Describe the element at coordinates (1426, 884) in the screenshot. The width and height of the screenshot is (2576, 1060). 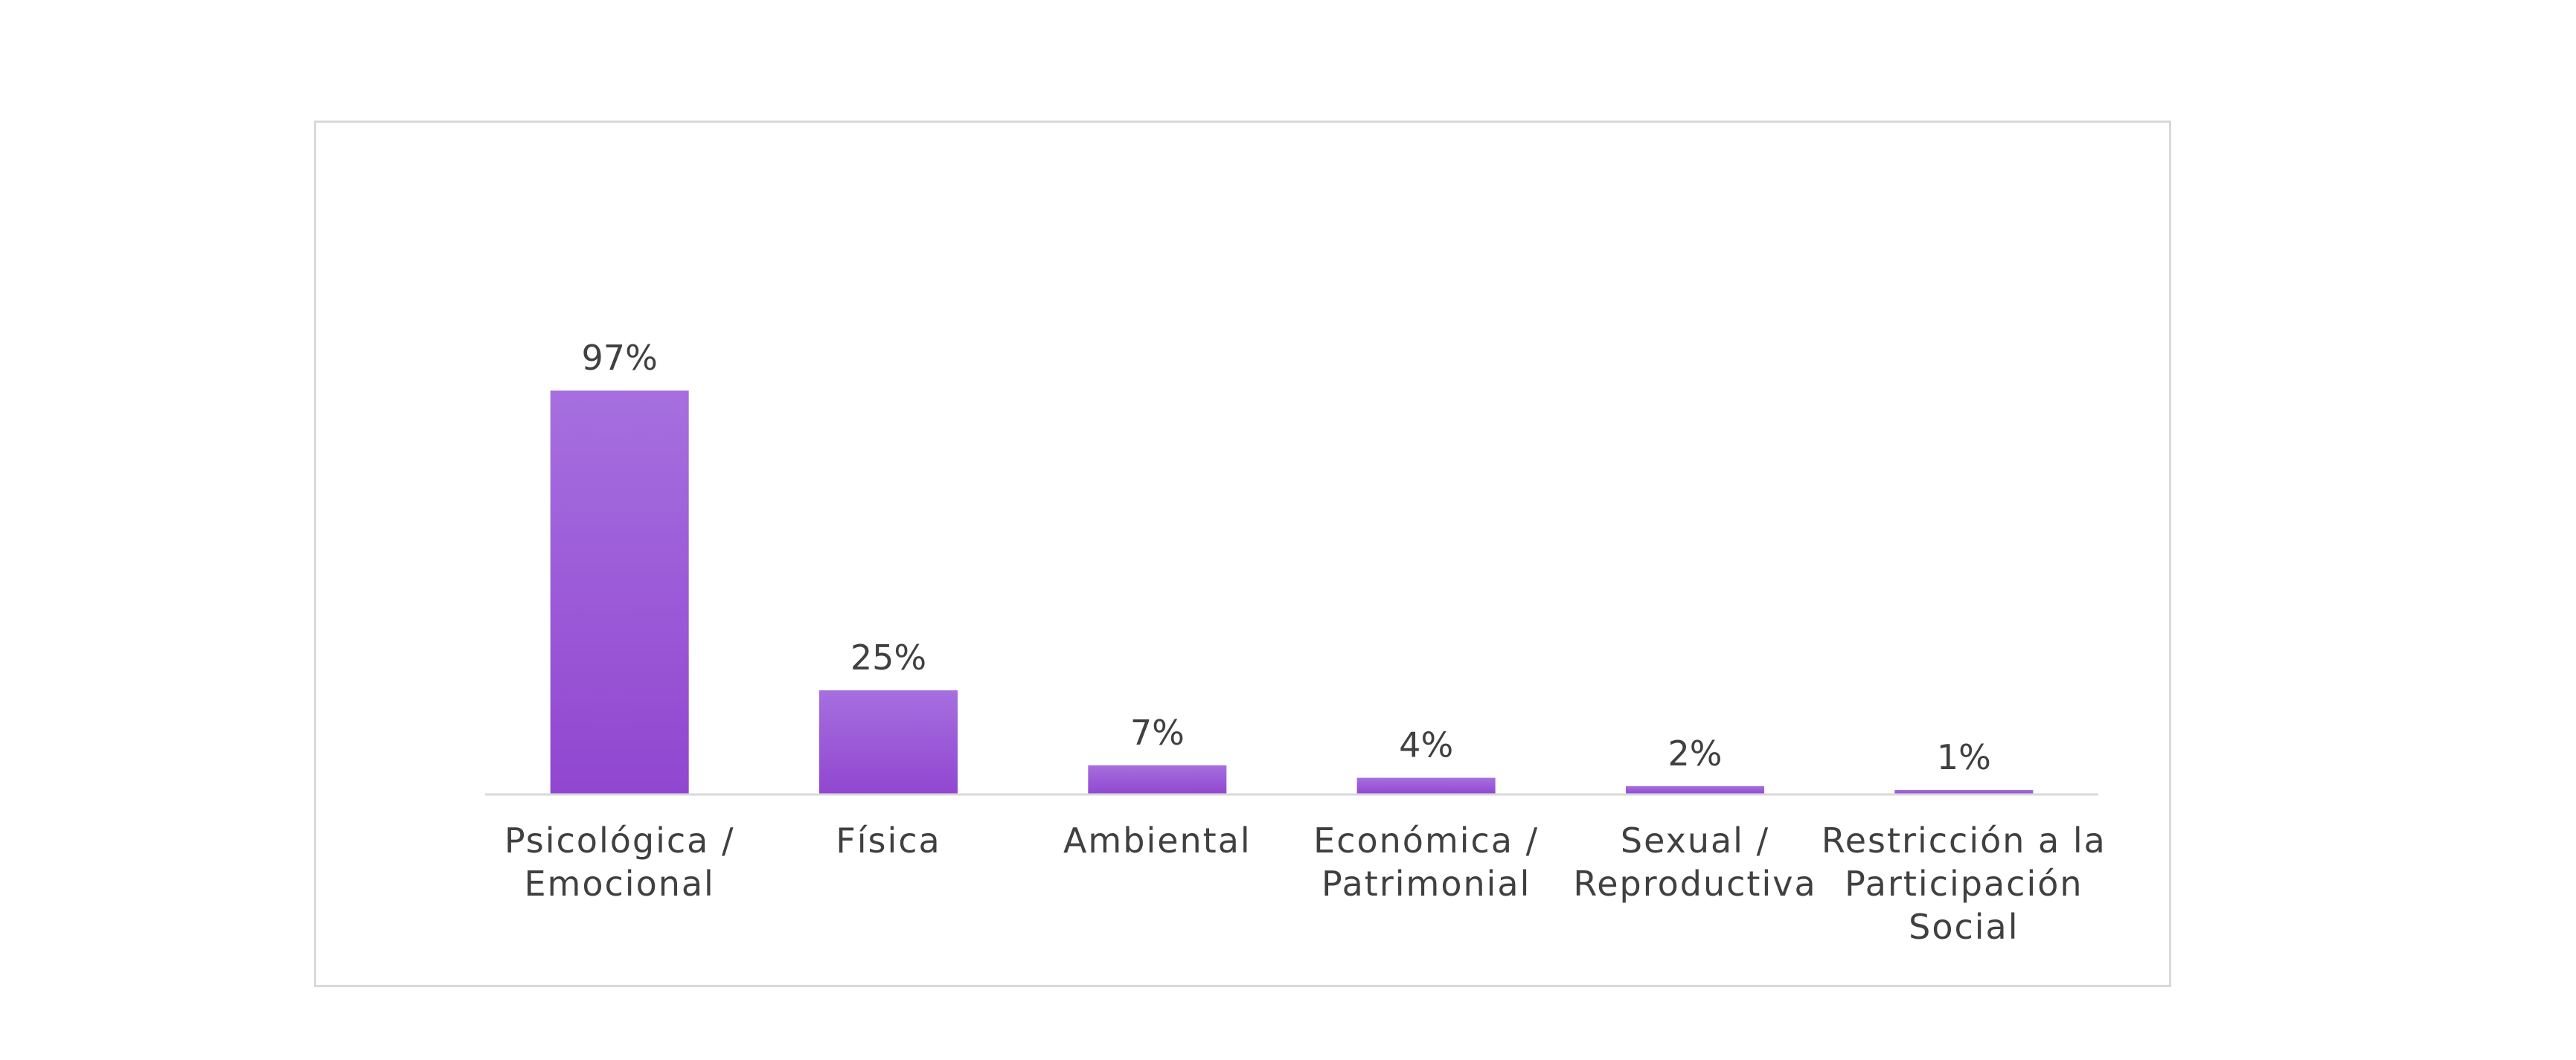
I see `x-tick-label-line: Patrimonial` at that location.